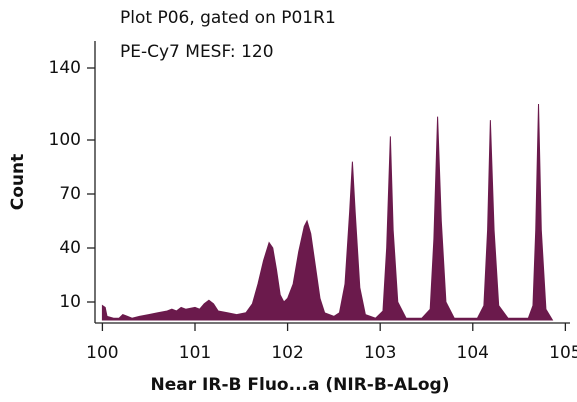 Image resolution: width=577 pixels, height=402 pixels. What do you see at coordinates (65, 140) in the screenshot?
I see `y-tick-label: 100` at bounding box center [65, 140].